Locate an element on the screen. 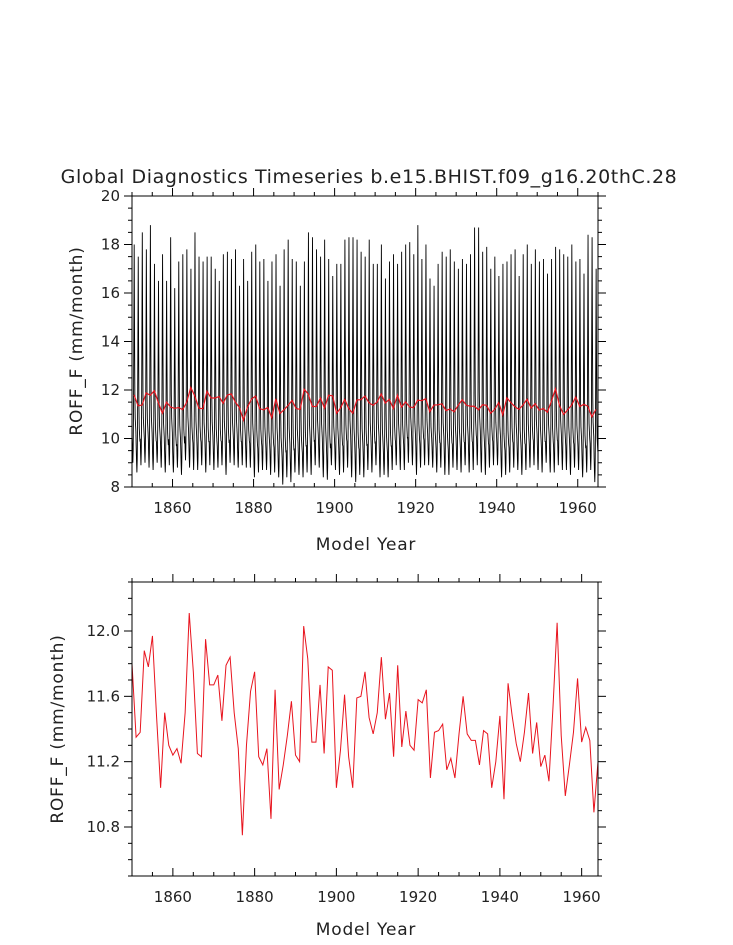 The image size is (733, 945). top-x-tick-label: 1880 is located at coordinates (253, 508).